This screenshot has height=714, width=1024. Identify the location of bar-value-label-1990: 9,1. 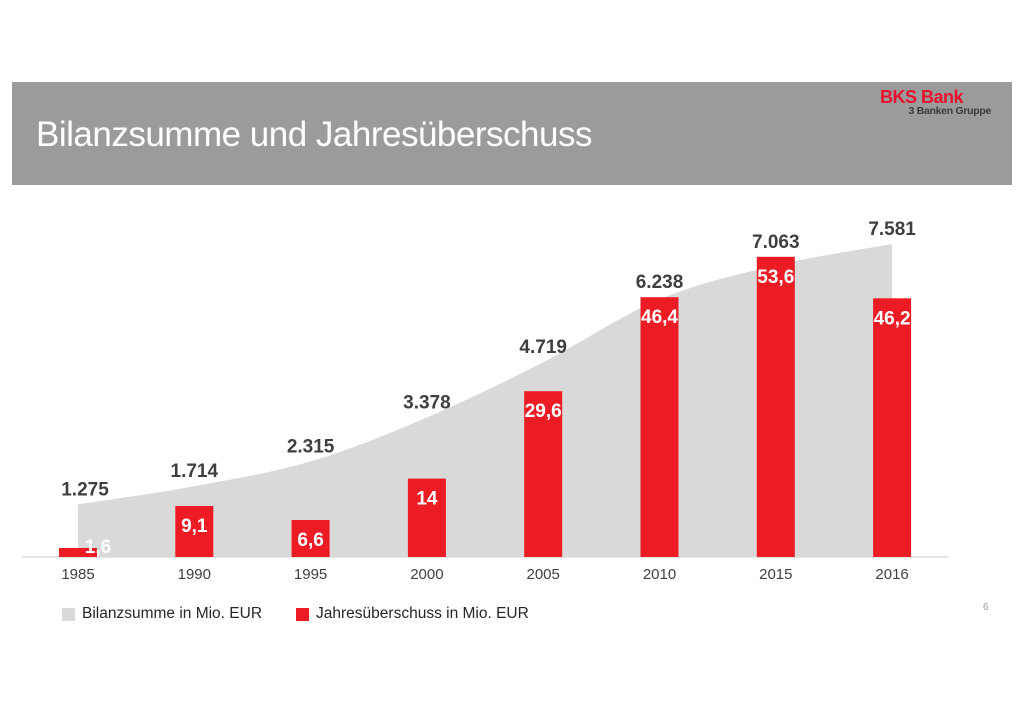
(194, 526).